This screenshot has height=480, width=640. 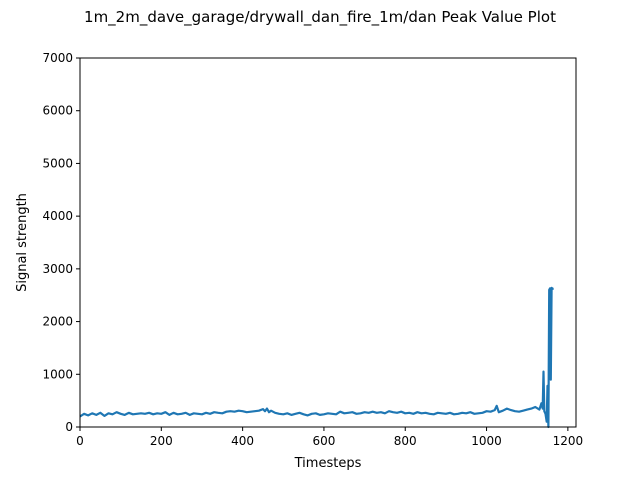 I want to click on y-tick-label: 4000, so click(x=57, y=216).